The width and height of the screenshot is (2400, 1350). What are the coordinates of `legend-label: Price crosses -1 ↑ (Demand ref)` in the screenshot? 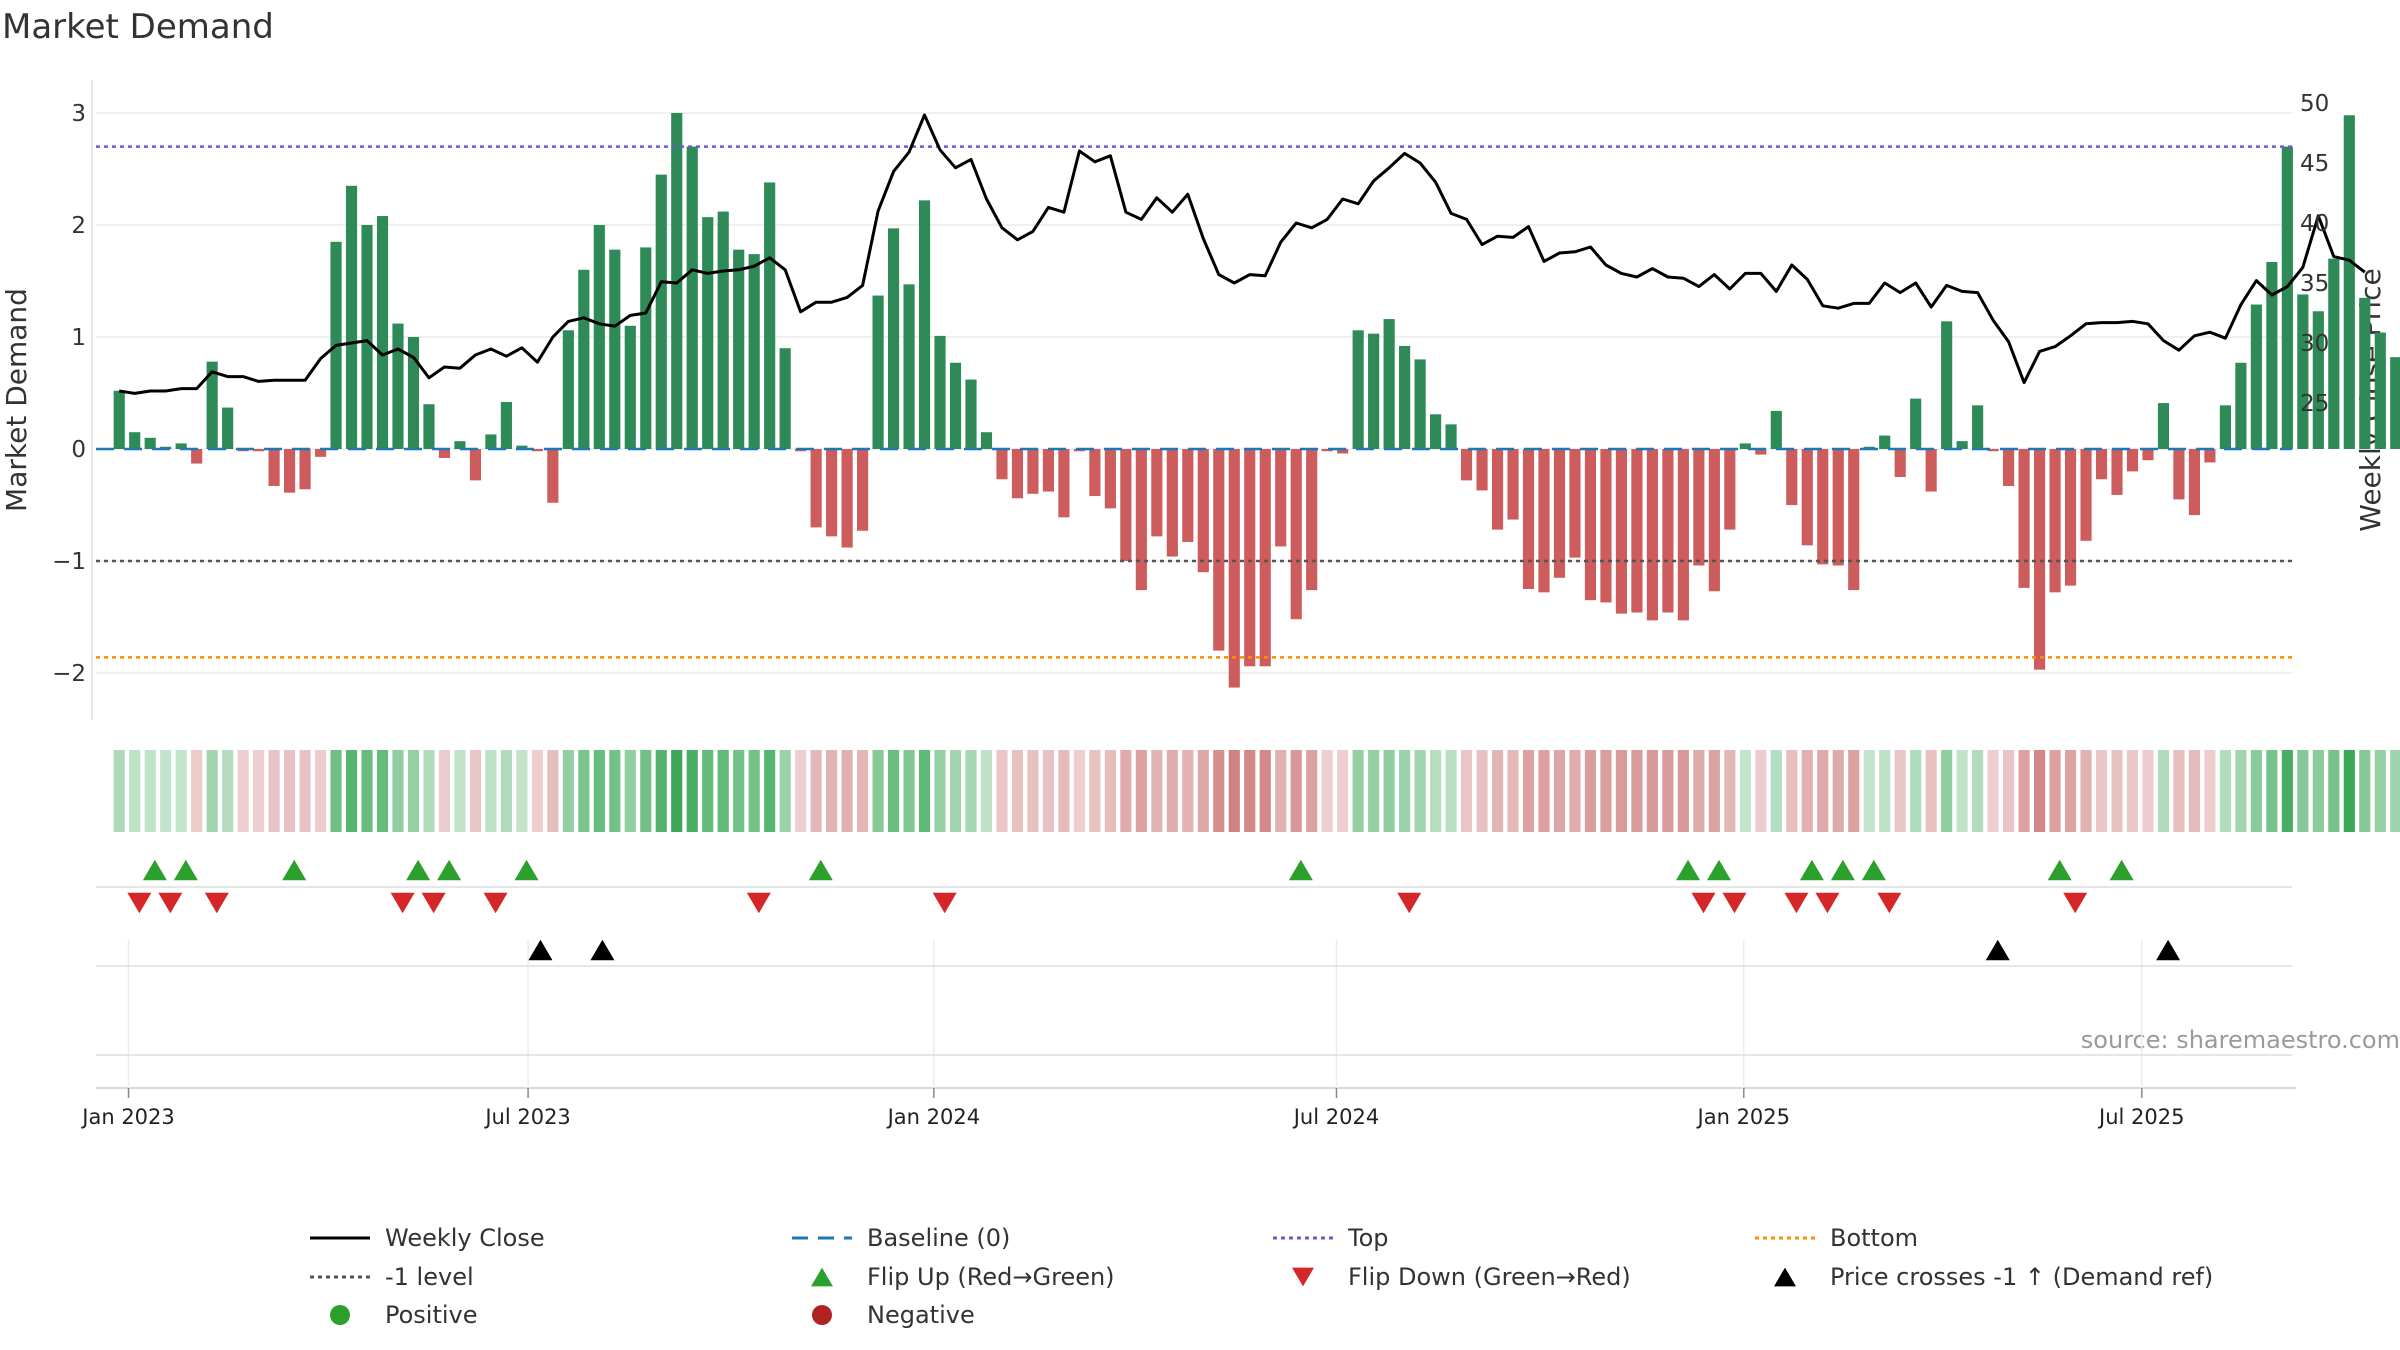 It's located at (2021, 1277).